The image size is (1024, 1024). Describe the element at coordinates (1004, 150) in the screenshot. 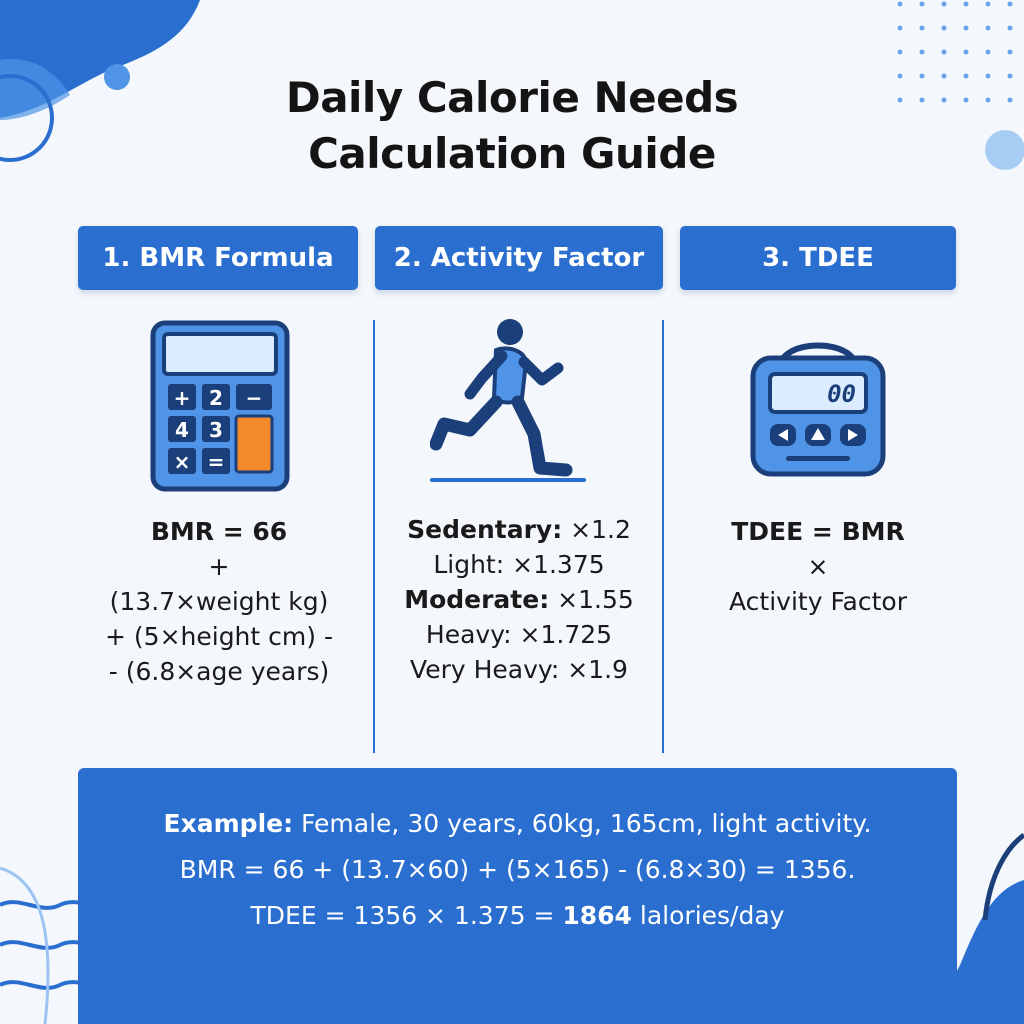

I see `right-light-dot` at that location.